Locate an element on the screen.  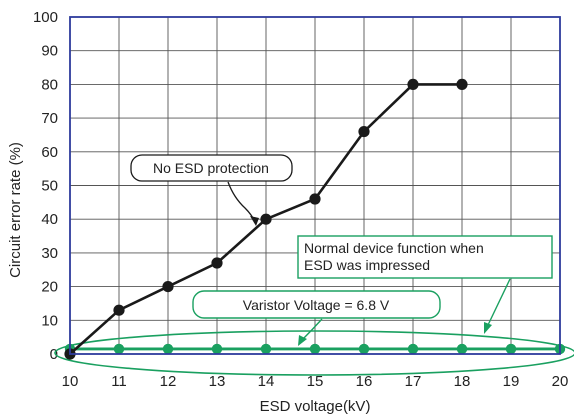
y-tick-label: 100 is located at coordinates (45, 17).